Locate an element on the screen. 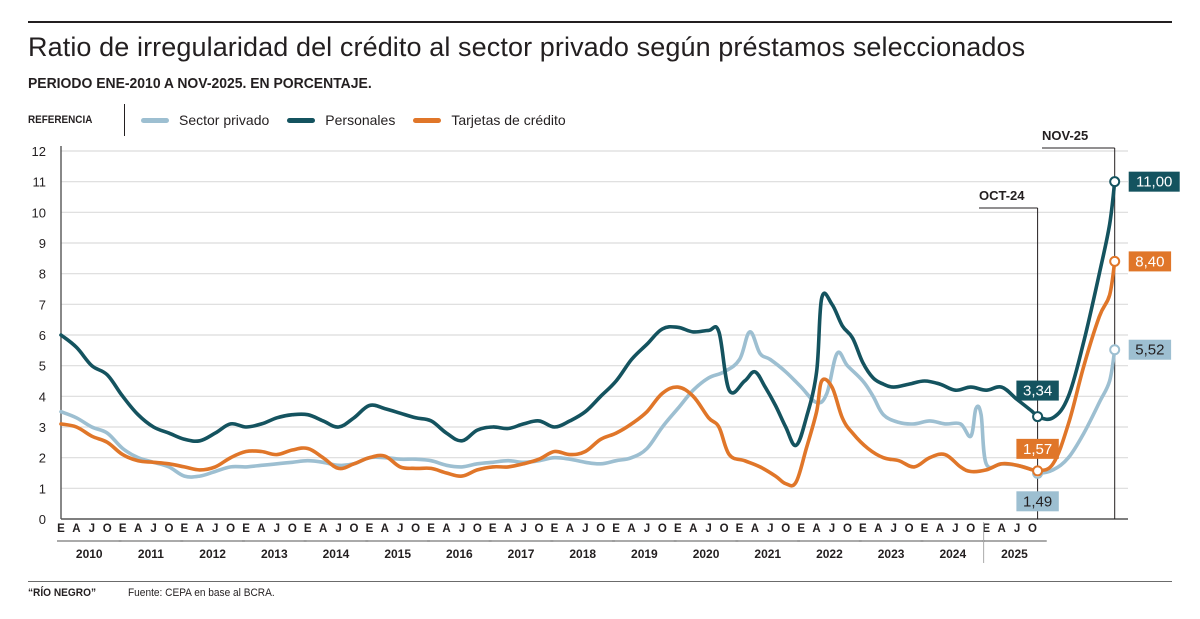 The image size is (1200, 619). x-tick-year-label: 2018 is located at coordinates (582, 554).